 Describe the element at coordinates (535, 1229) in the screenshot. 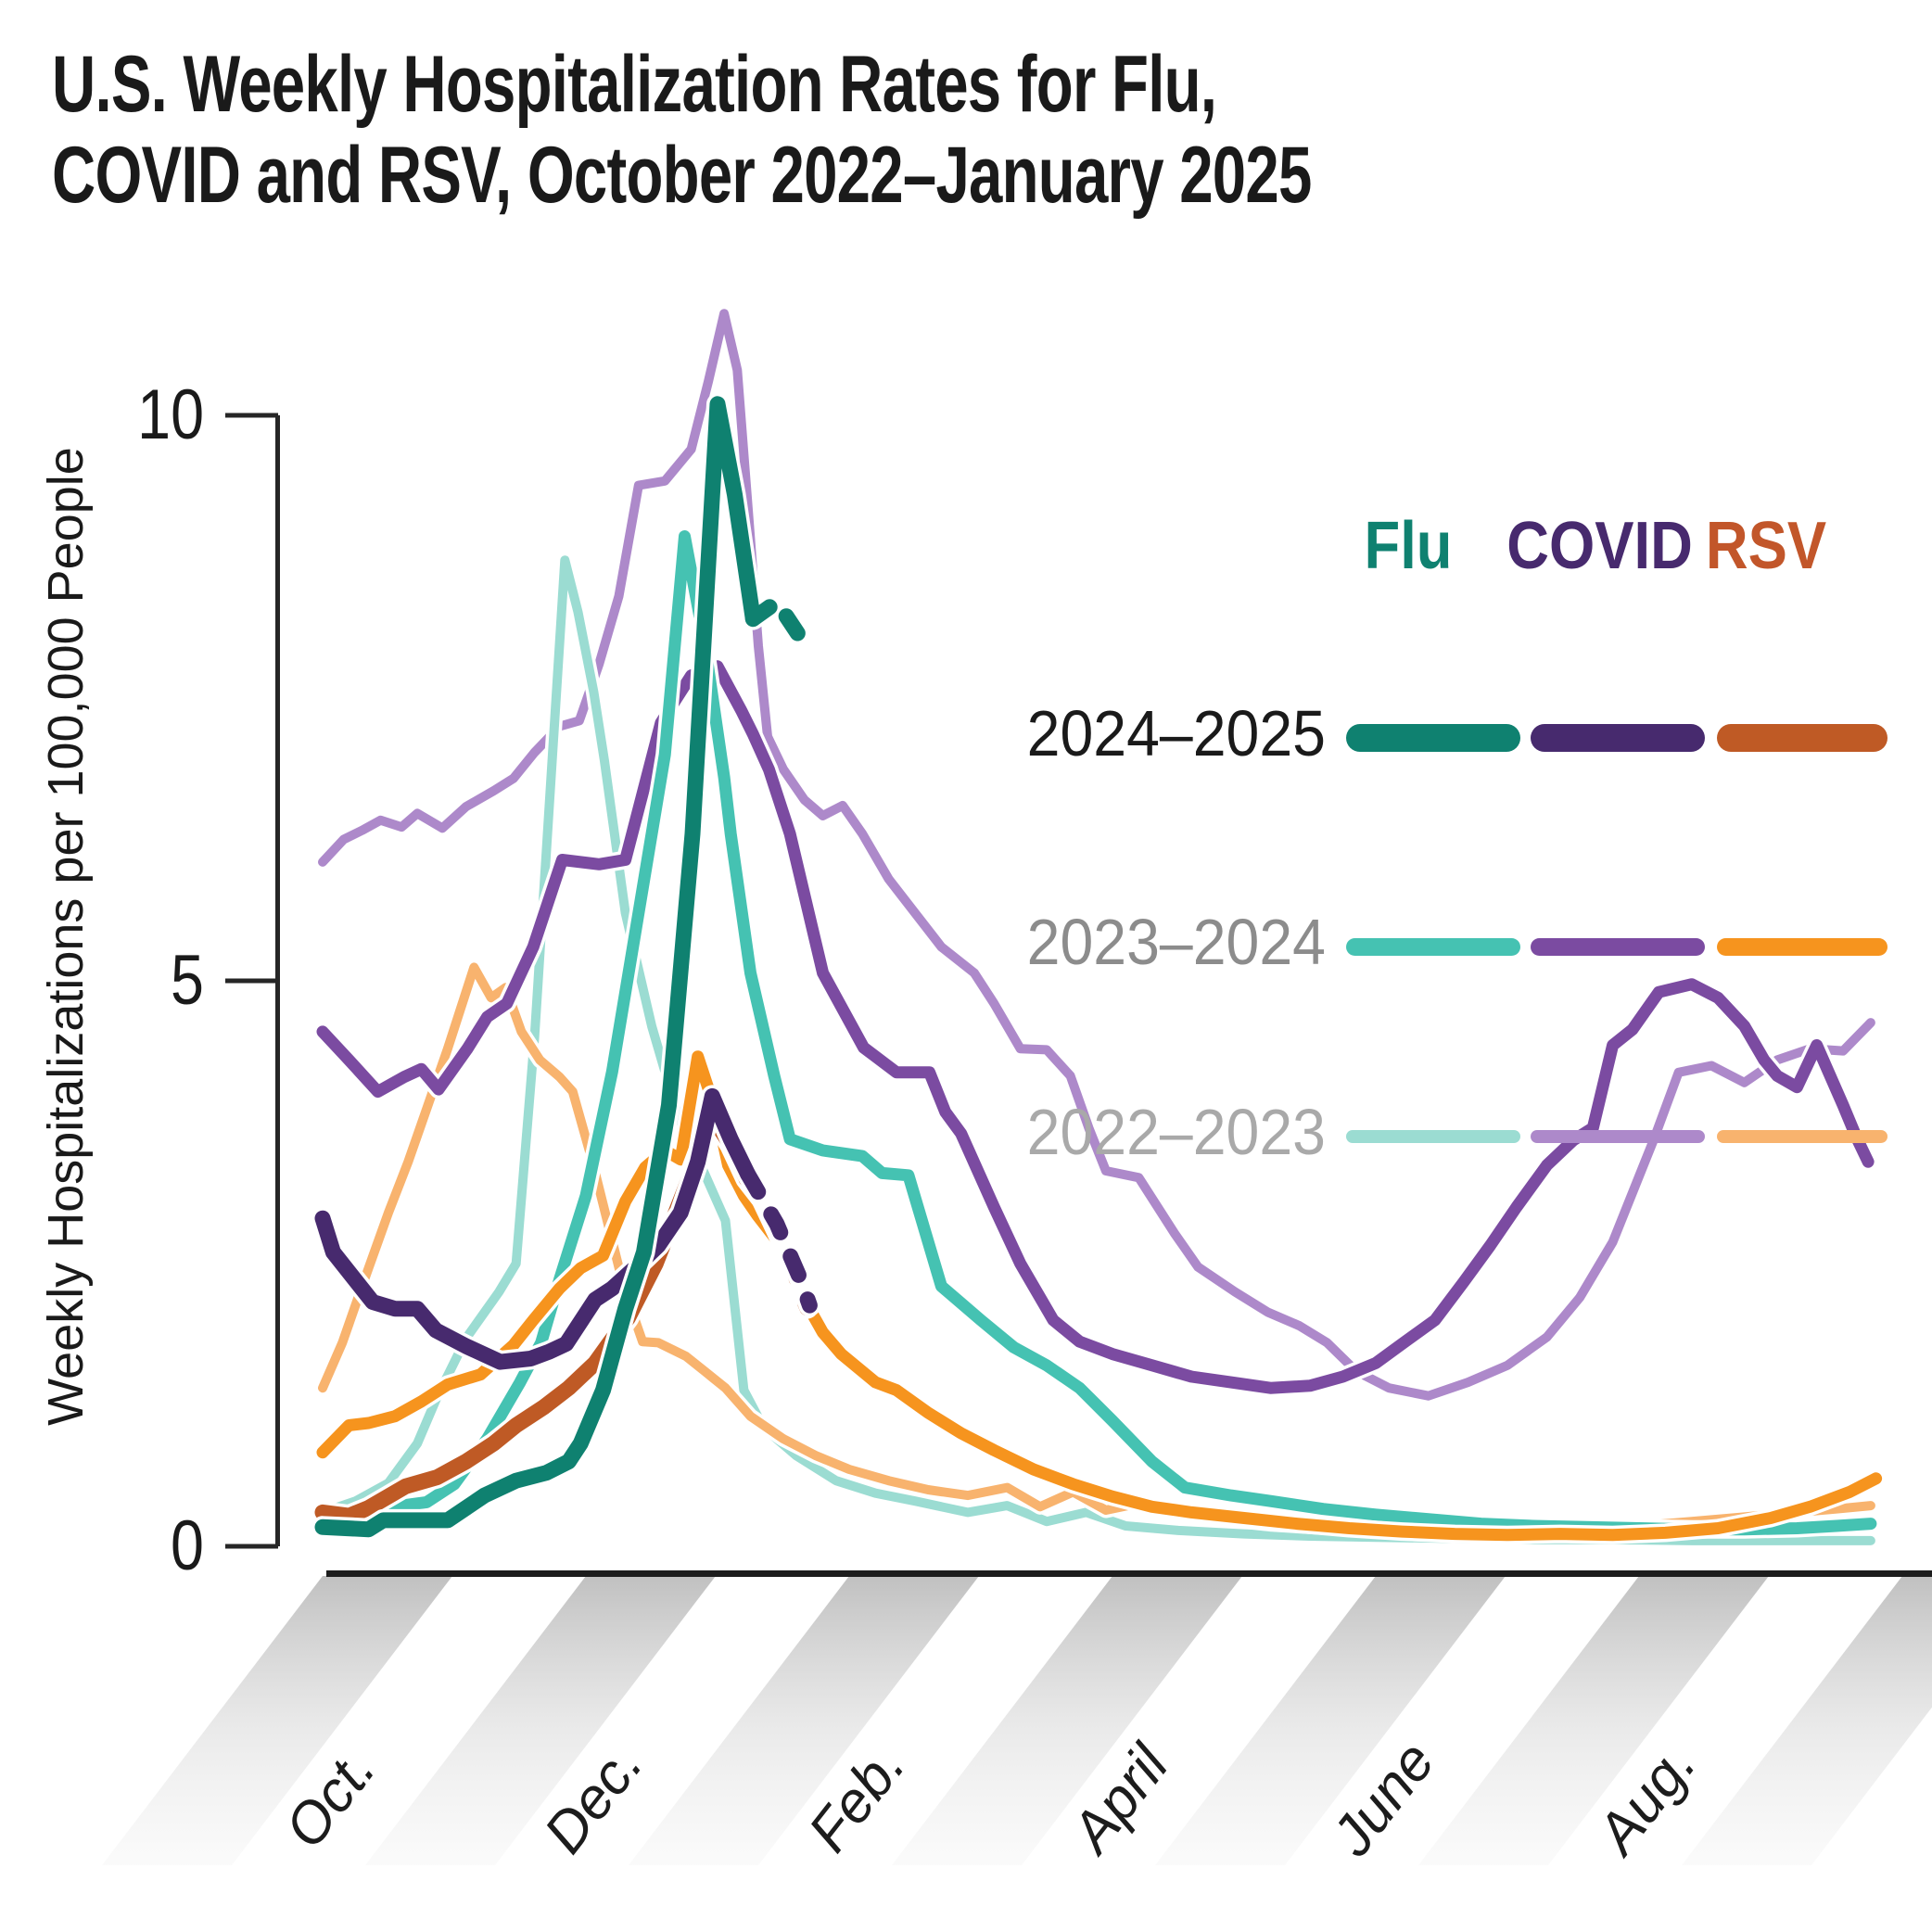

I see `covid-2024-2025-line` at that location.